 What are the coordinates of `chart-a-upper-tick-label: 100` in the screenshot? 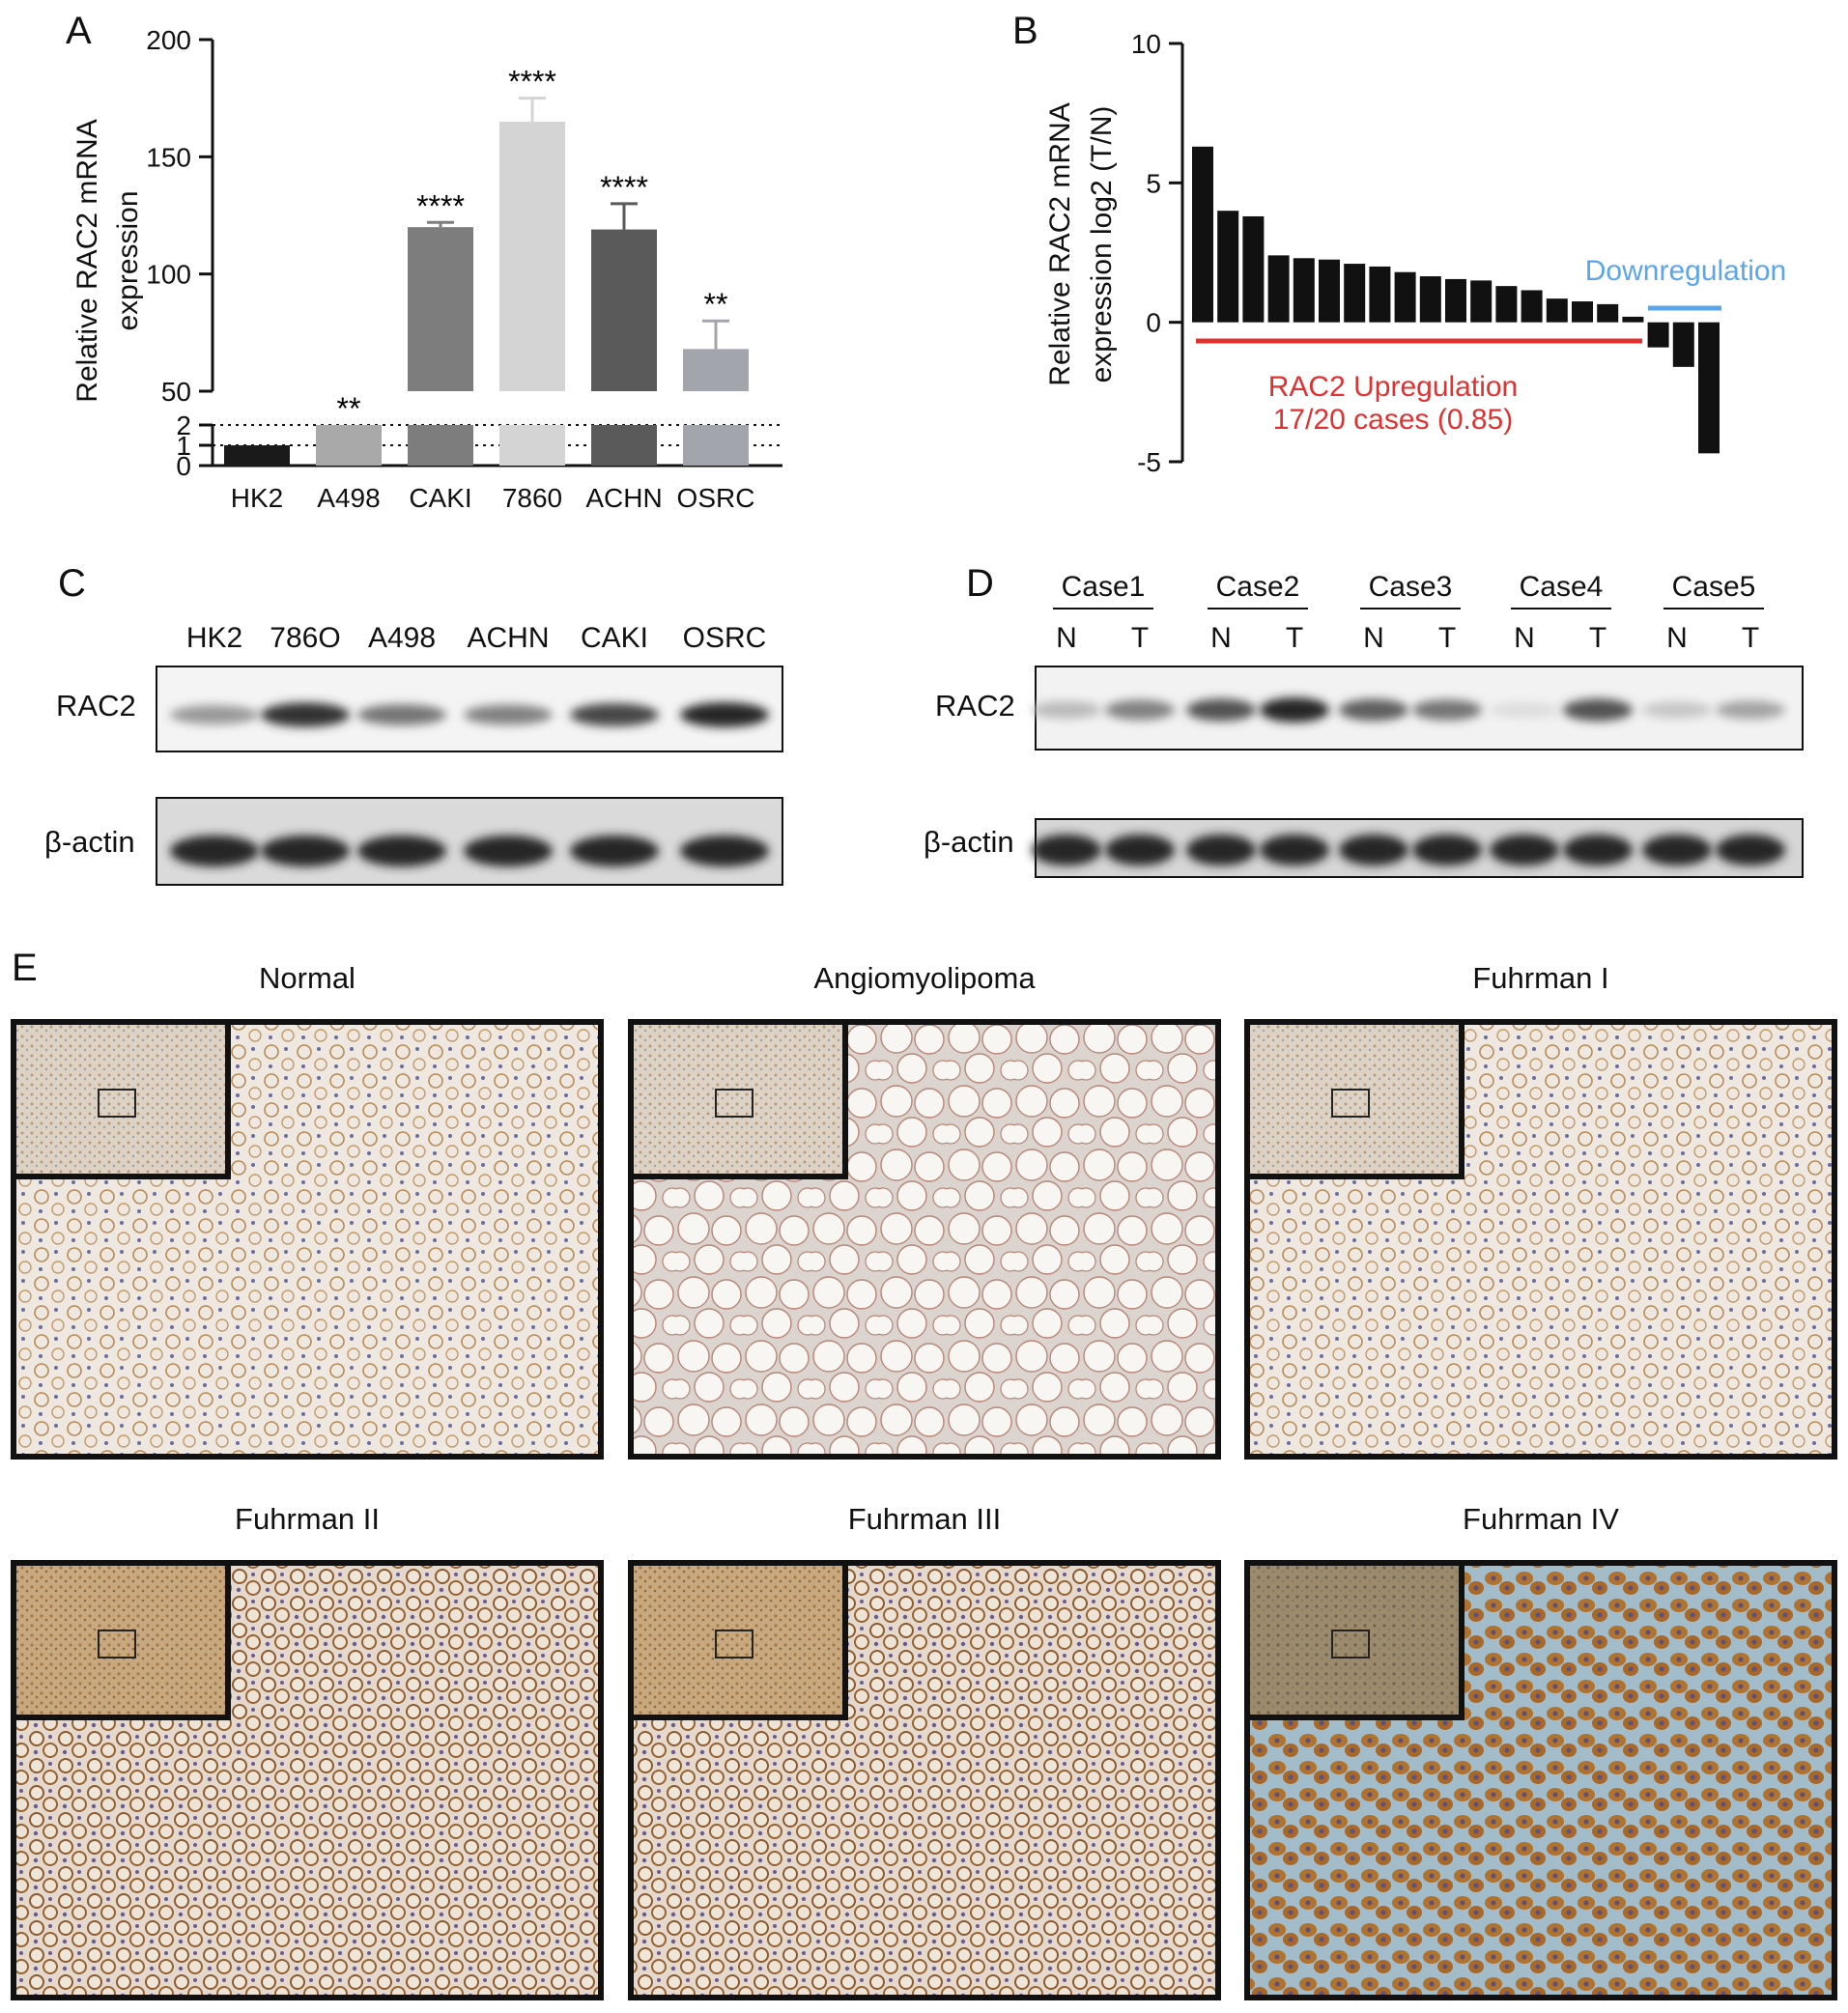 It's located at (168, 275).